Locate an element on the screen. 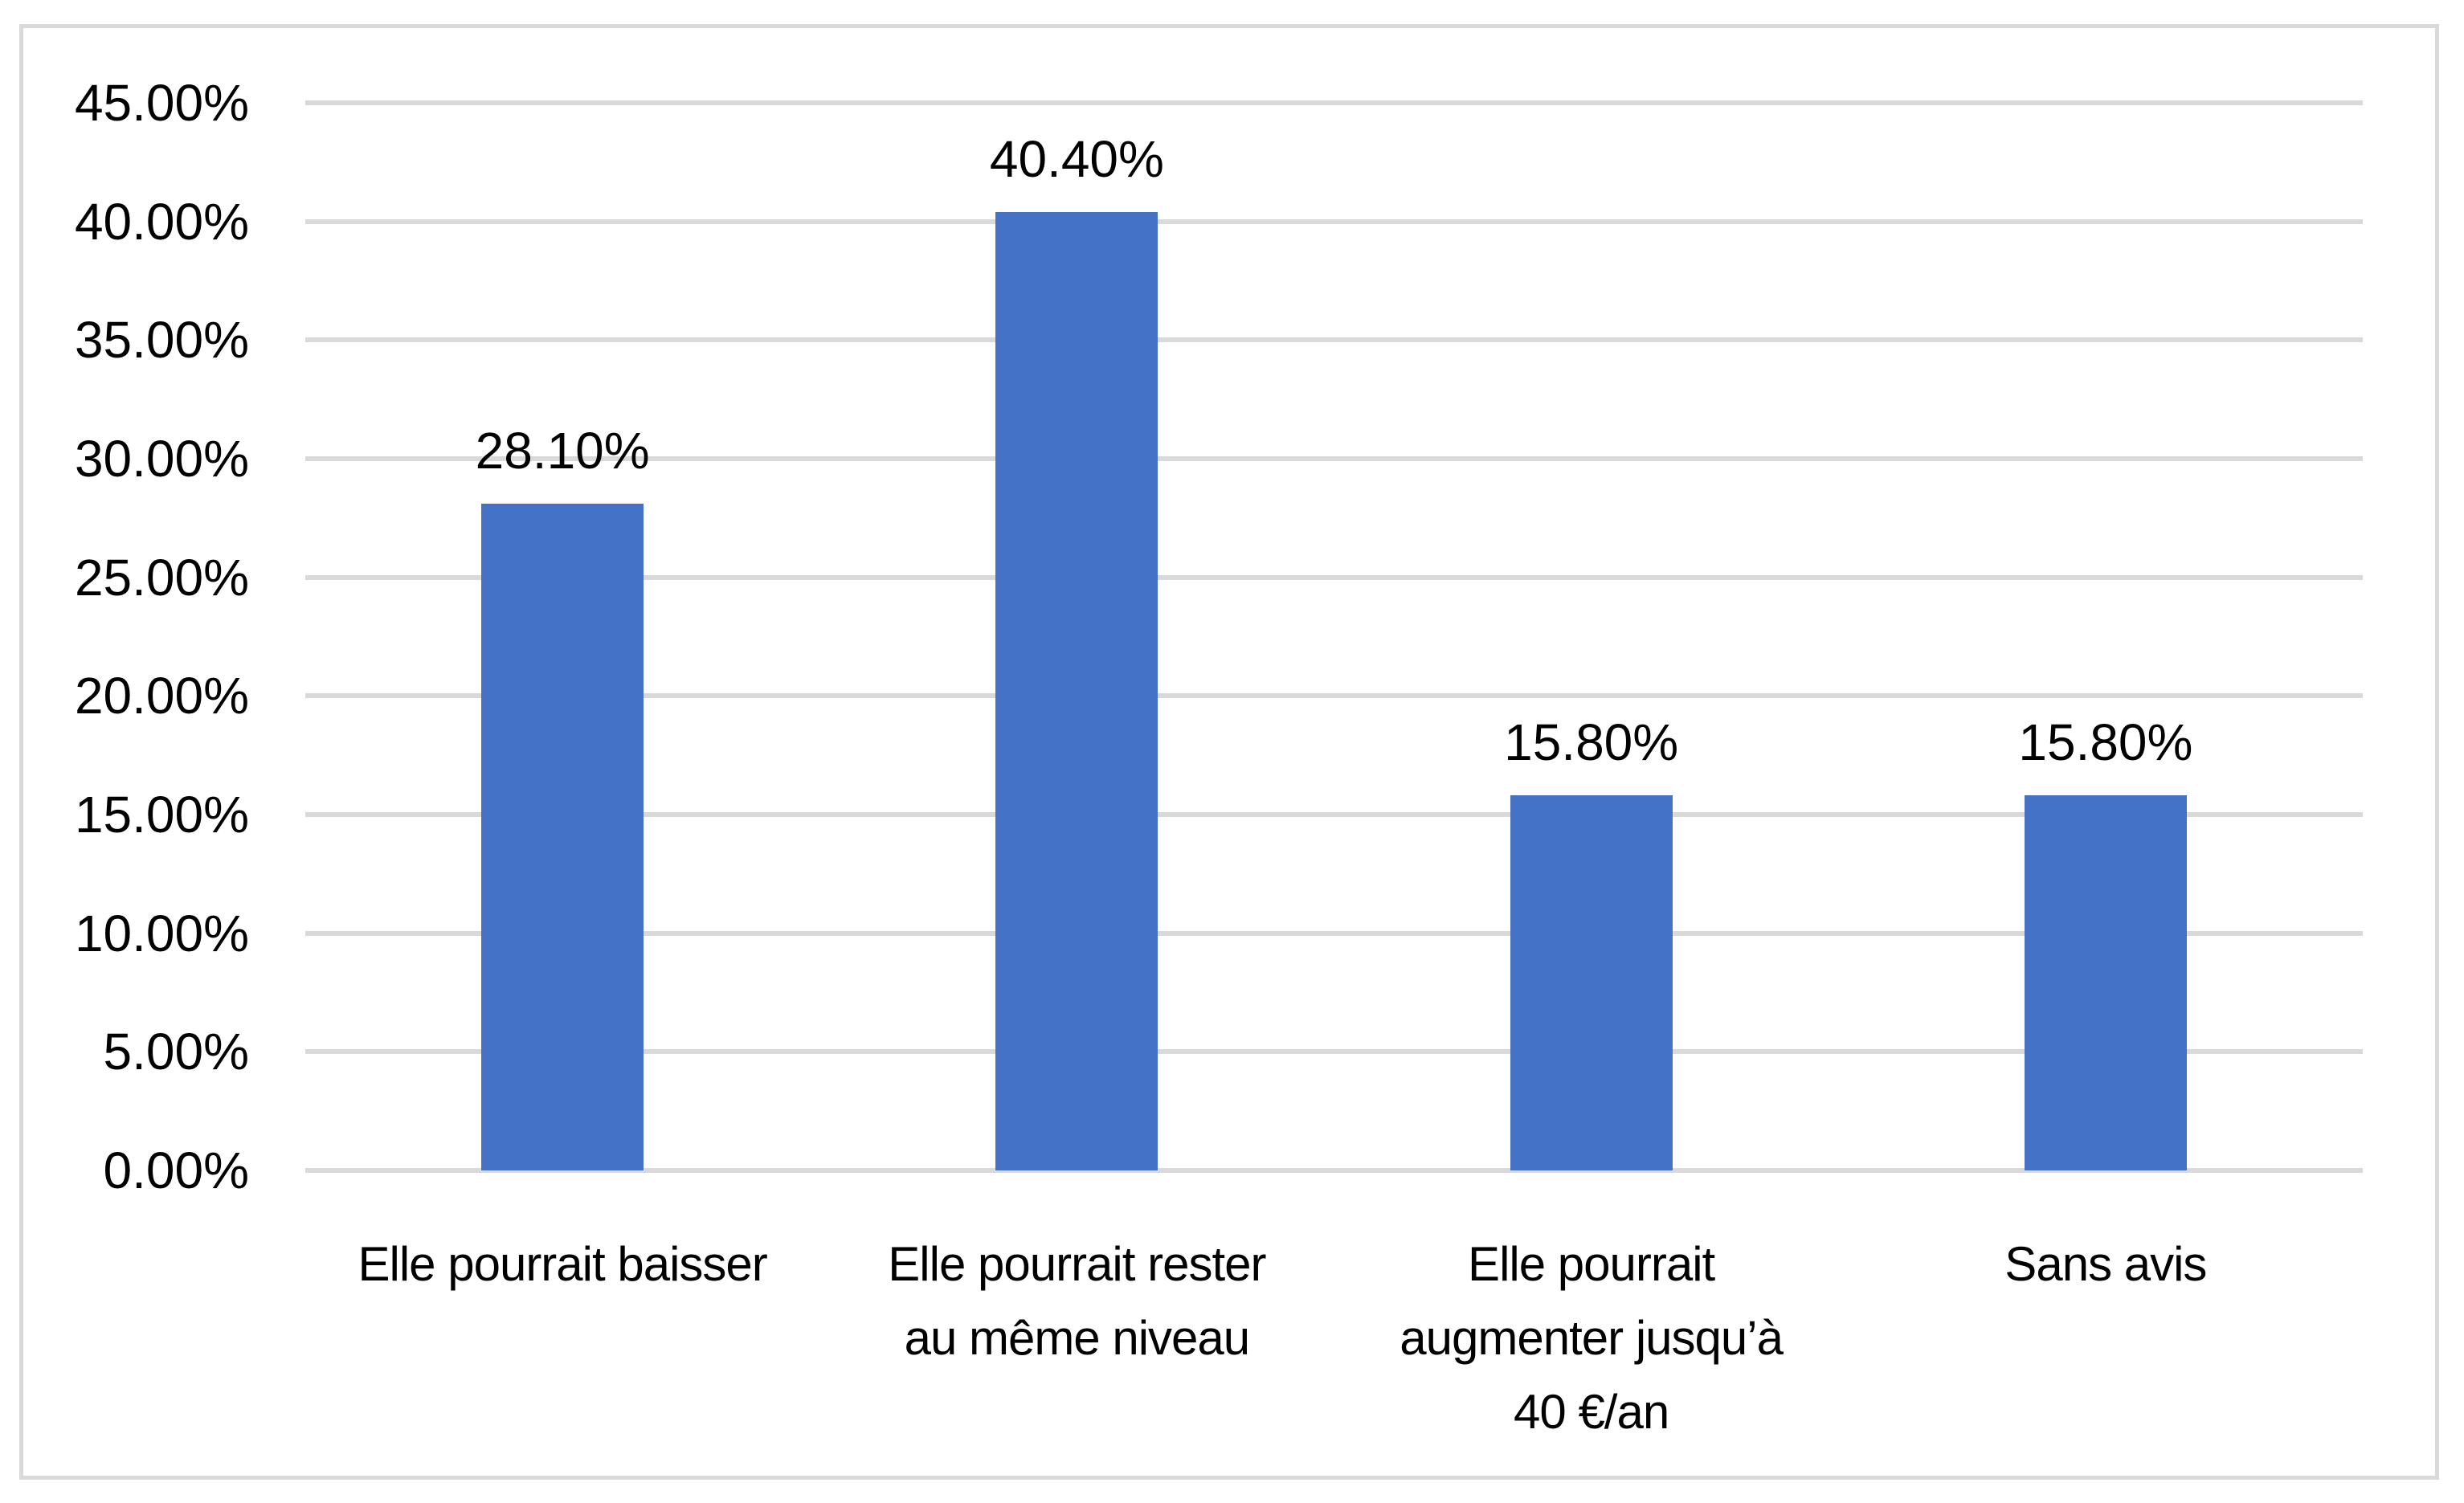 The width and height of the screenshot is (2464, 1503). x-axis-category-label: Sans avis is located at coordinates (2106, 1264).